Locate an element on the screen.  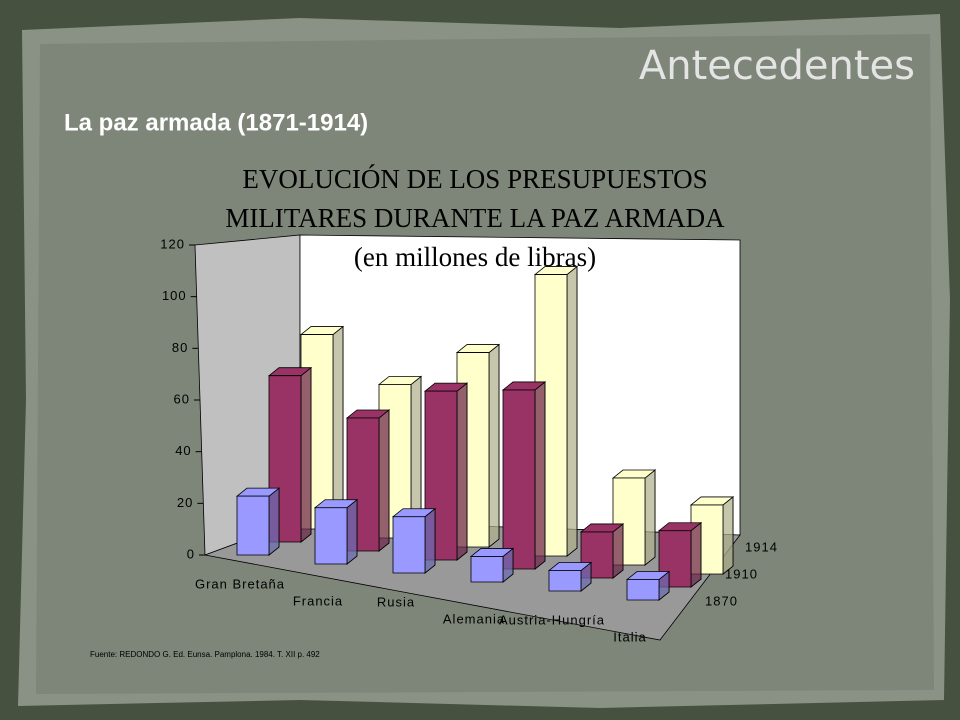
heading: Antecedentes is located at coordinates (777, 66).